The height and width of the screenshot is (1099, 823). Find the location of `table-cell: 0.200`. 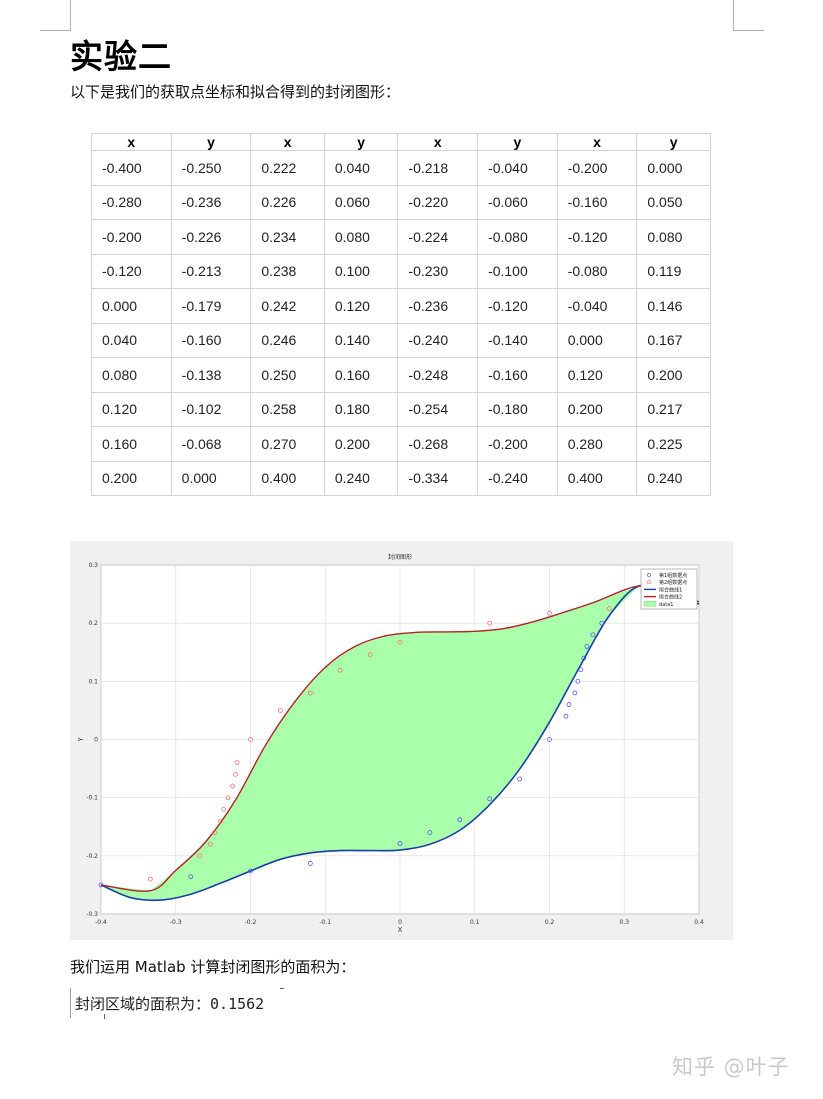

table-cell: 0.200 is located at coordinates (131, 478).